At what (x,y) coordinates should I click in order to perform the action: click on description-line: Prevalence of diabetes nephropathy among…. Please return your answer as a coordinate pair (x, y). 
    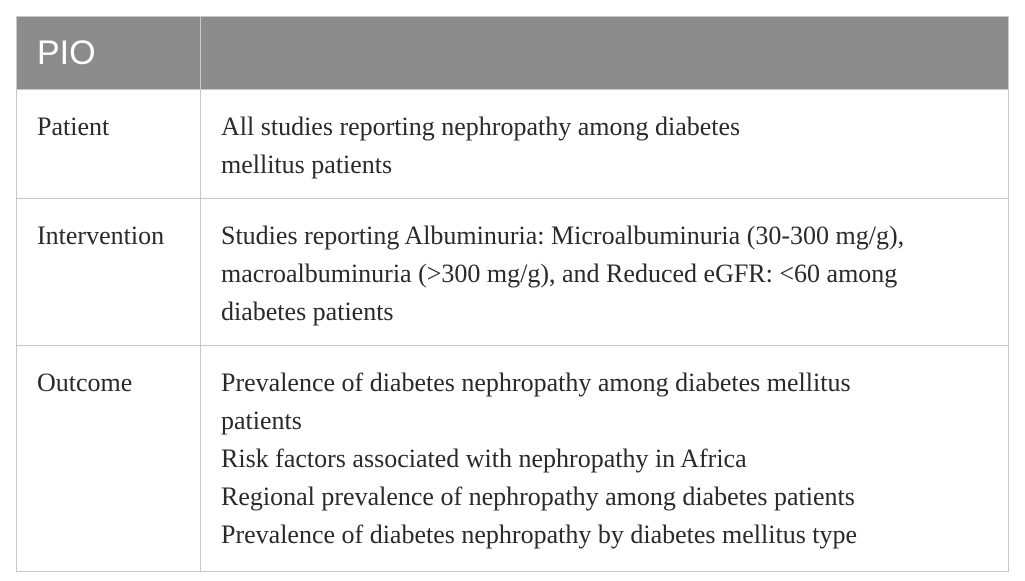
    Looking at the image, I should click on (536, 382).